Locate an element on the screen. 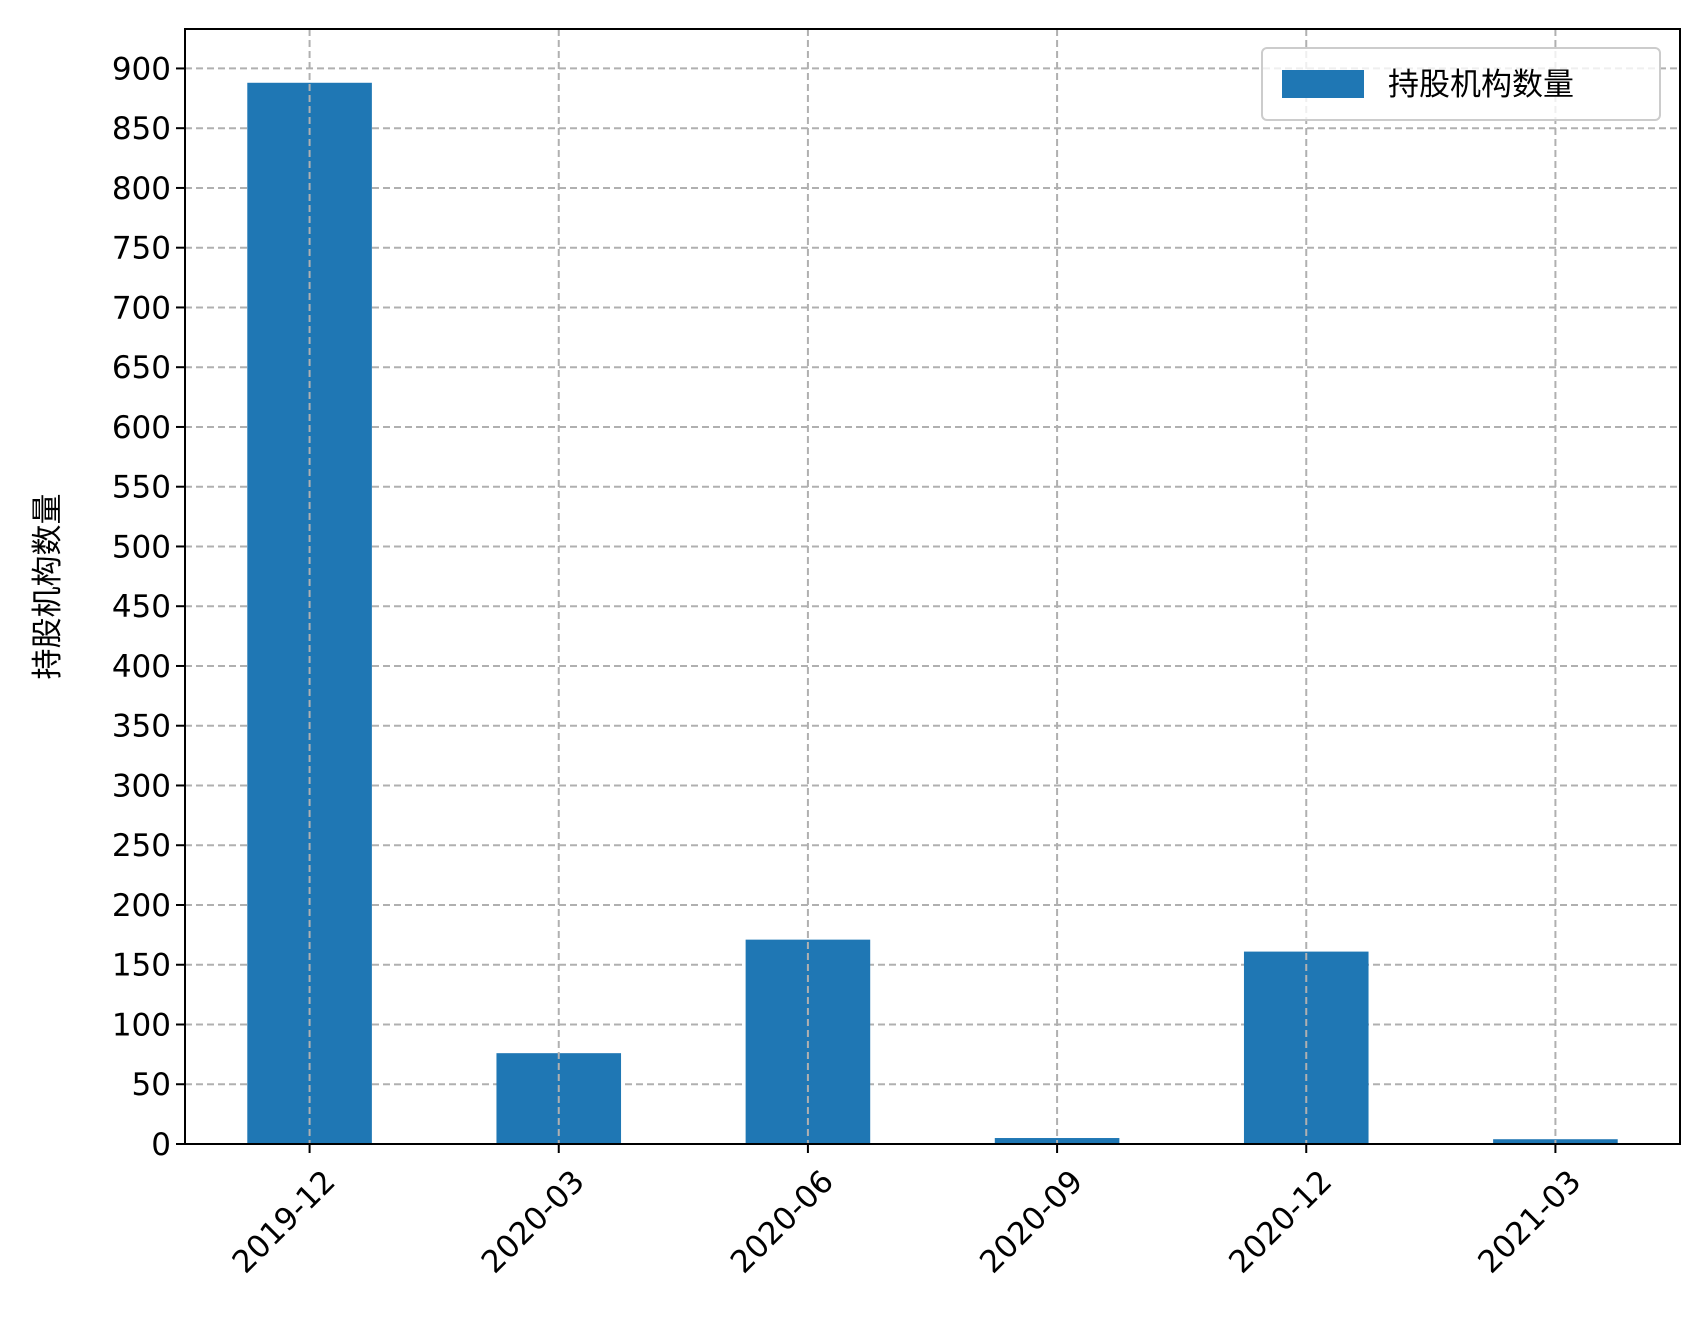  legend-box is located at coordinates (1461, 84).